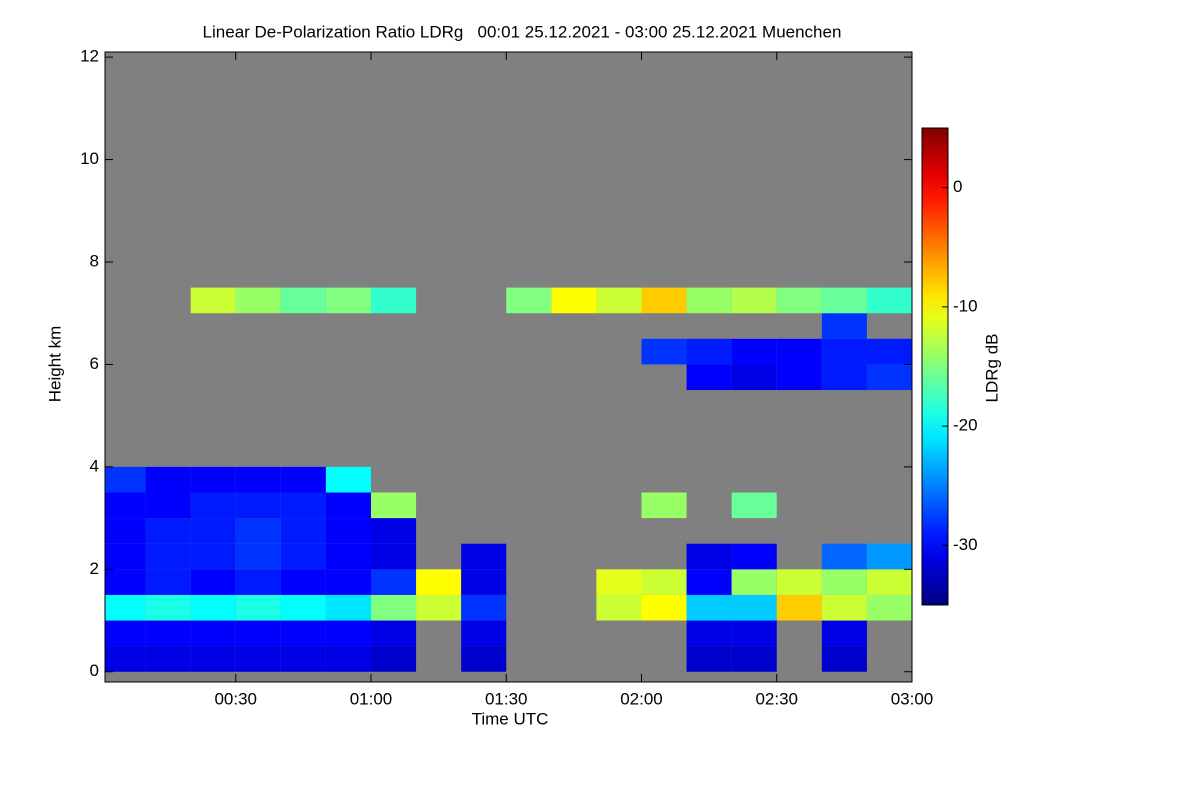 The image size is (1200, 805). Describe the element at coordinates (965, 544) in the screenshot. I see `colorbar-tick-label: -30` at that location.